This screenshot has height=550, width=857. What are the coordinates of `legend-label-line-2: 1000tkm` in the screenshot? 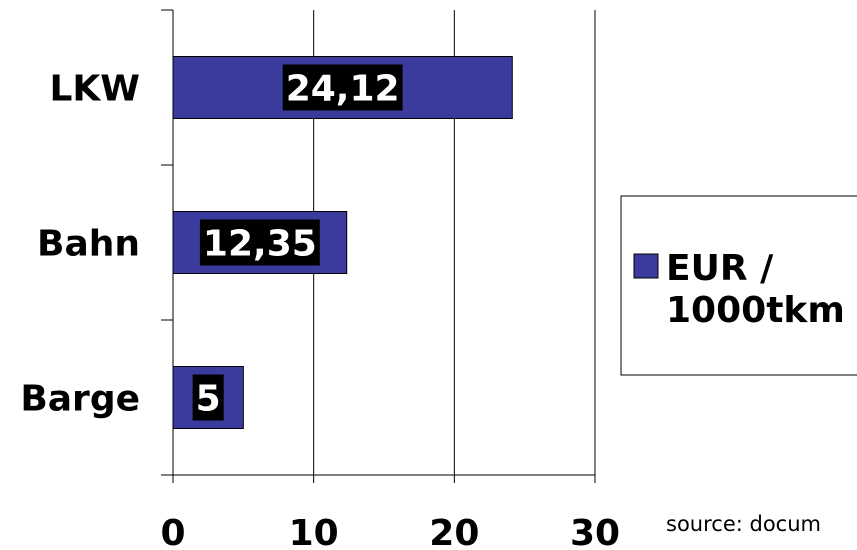 It's located at (755, 310).